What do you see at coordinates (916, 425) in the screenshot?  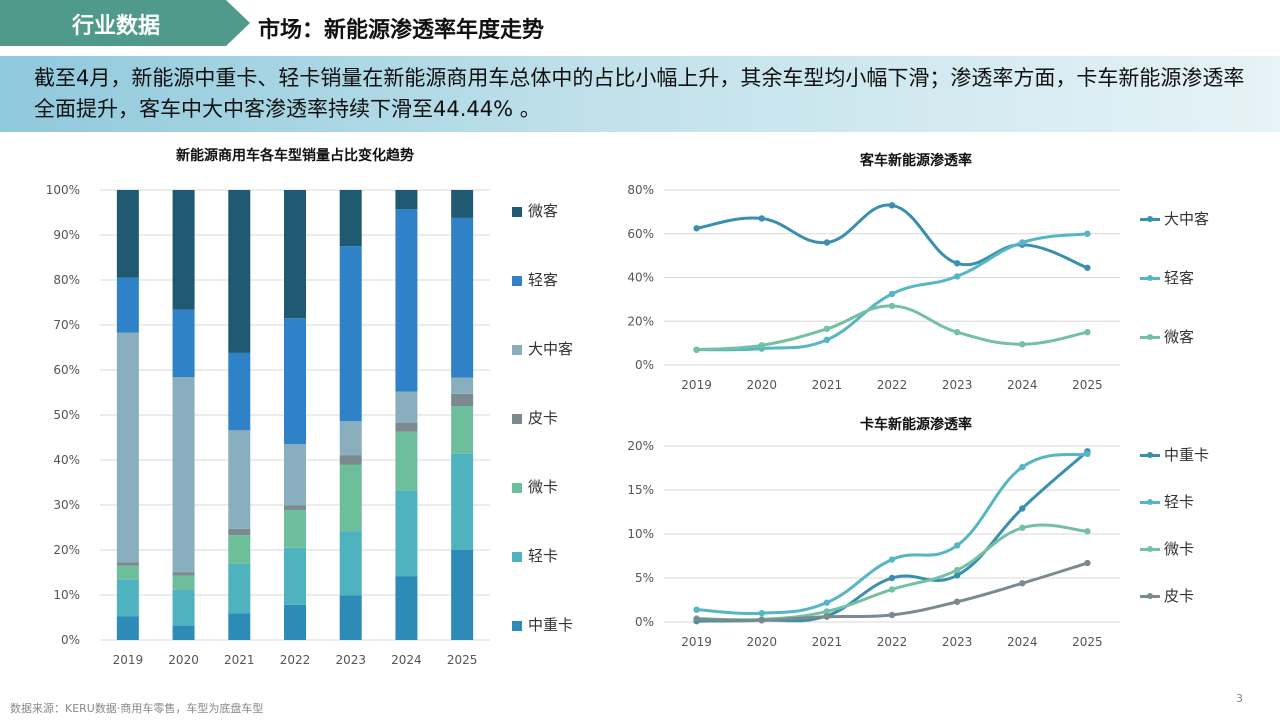 I see `truck-chart-title: 卡车新能源渗透率` at bounding box center [916, 425].